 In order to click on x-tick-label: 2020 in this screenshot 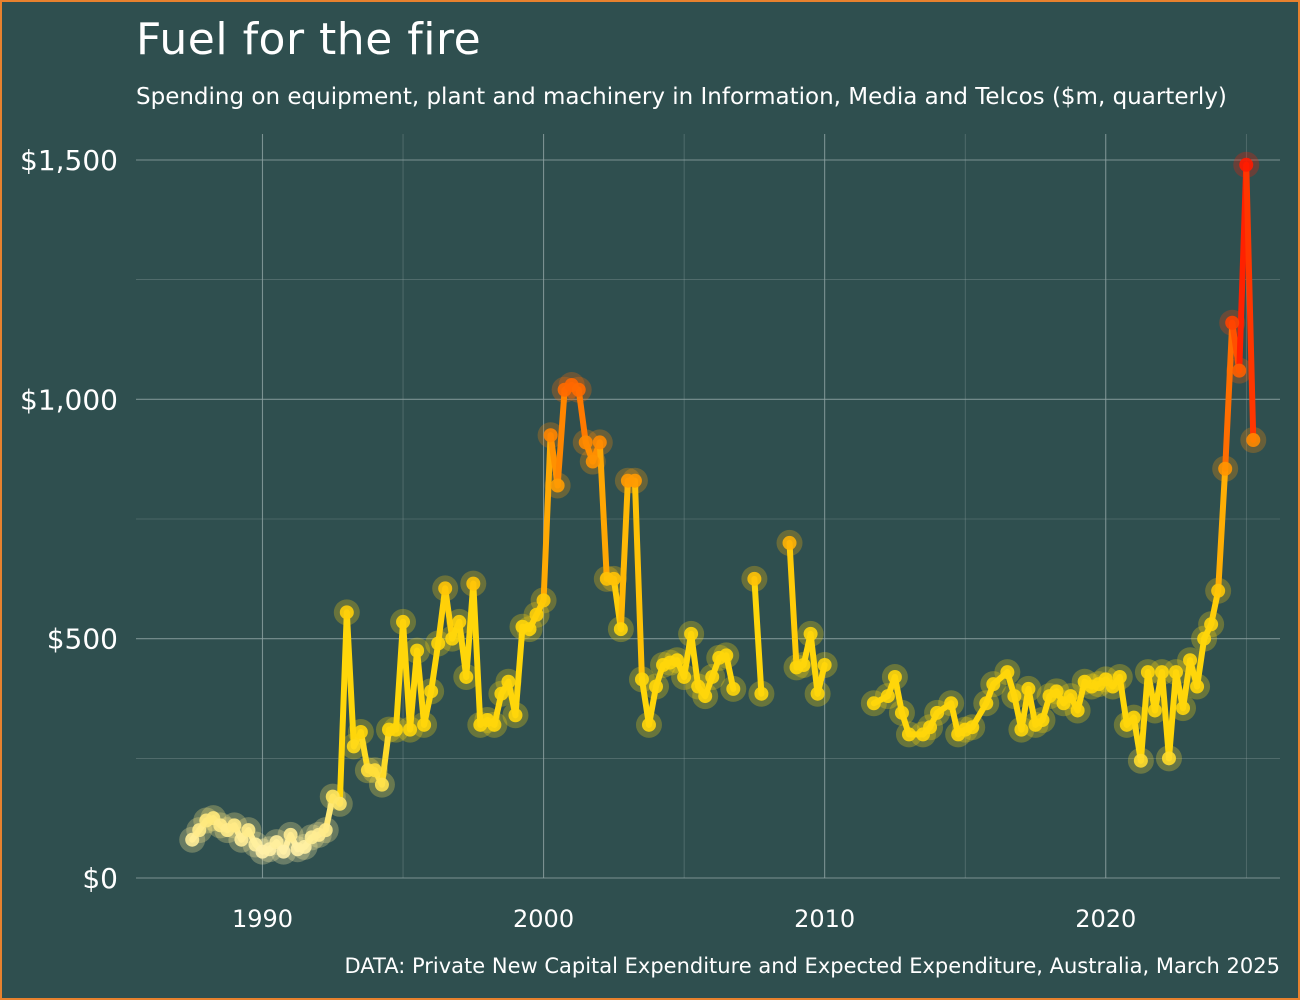, I will do `click(1105, 919)`.